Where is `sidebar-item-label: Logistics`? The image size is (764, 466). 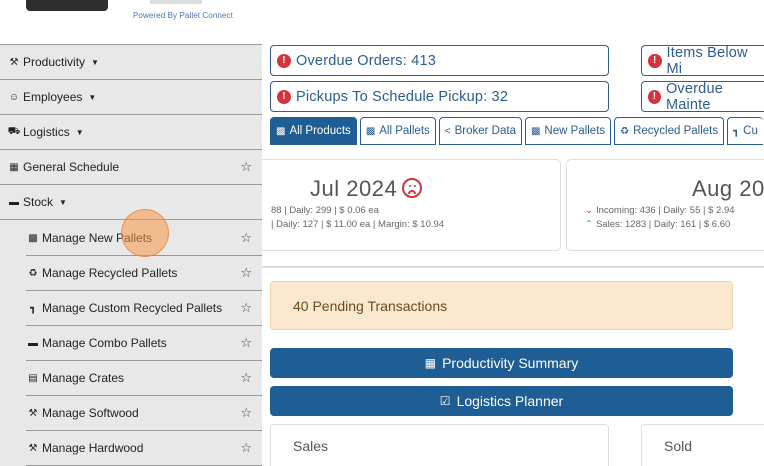 sidebar-item-label: Logistics is located at coordinates (46, 132).